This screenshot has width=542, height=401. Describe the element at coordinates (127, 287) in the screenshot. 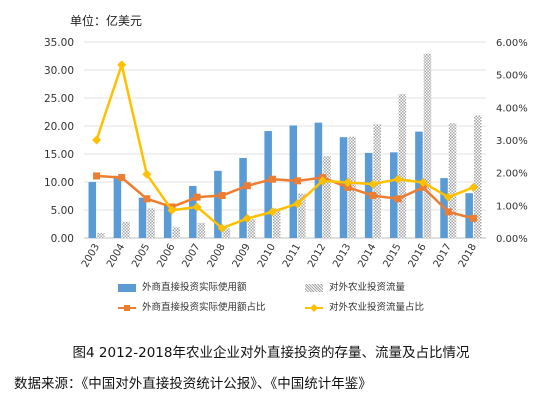

I see `legend-swatch-blue` at that location.